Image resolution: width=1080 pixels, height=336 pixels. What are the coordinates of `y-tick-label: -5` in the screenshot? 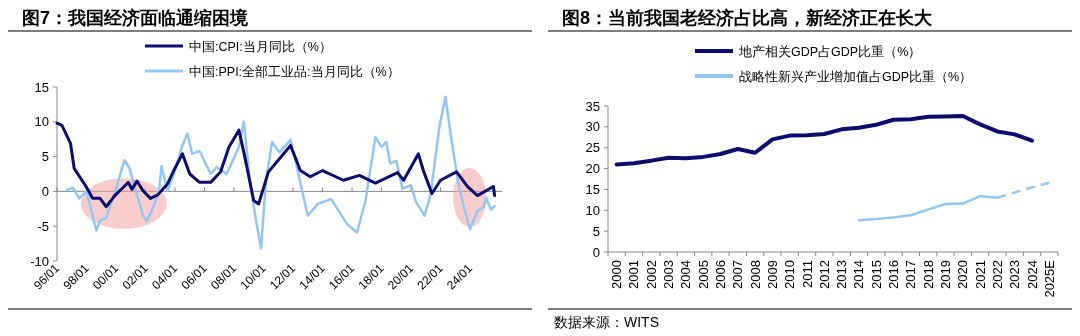 It's located at (43, 226).